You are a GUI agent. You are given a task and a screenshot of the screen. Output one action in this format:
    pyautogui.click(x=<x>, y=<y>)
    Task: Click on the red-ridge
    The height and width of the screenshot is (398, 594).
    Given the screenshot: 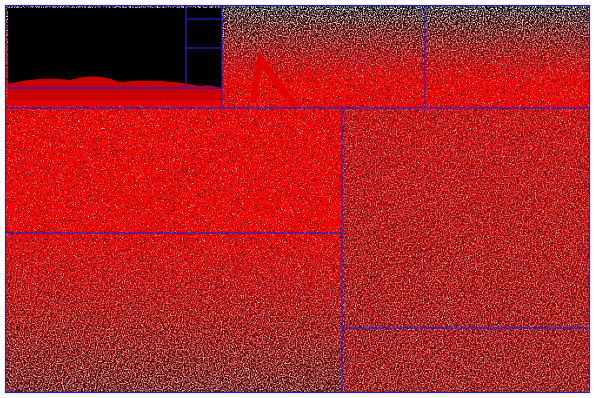 What is the action you would take?
    pyautogui.click(x=115, y=91)
    